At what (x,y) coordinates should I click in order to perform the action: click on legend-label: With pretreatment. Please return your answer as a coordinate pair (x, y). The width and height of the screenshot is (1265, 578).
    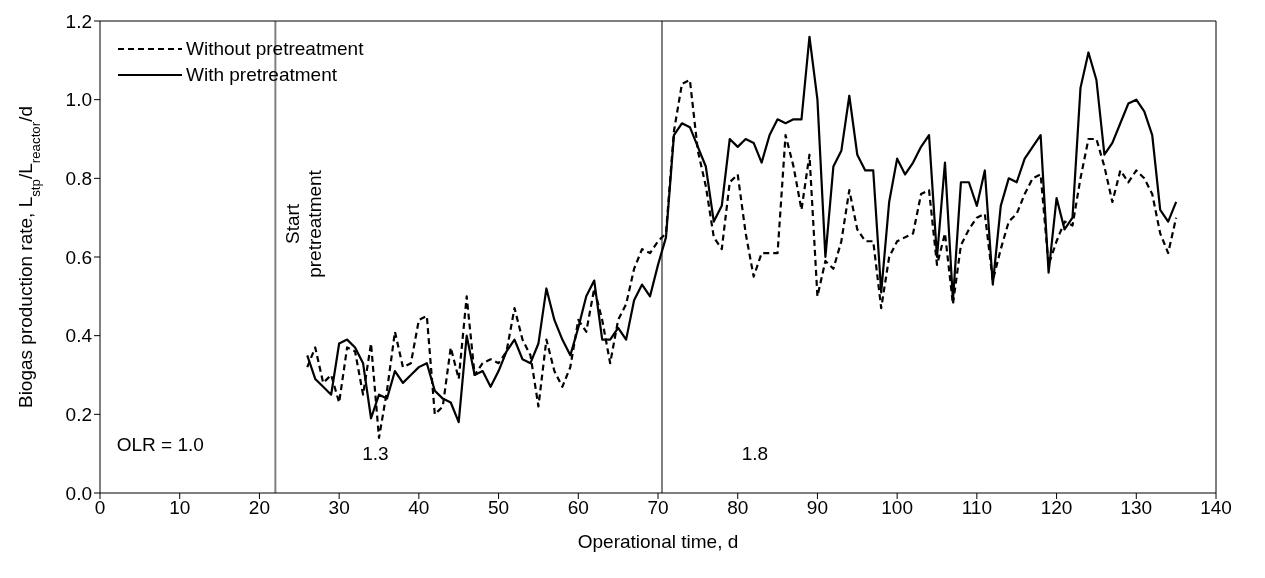
    Looking at the image, I should click on (261, 75).